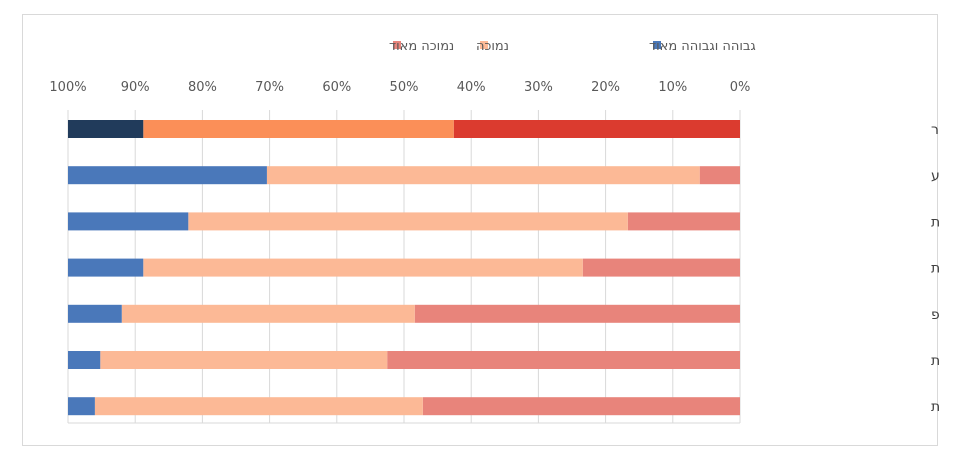 This screenshot has width=962, height=459. I want to click on category-label: סך אוכלוסיית הסקר, so click(935, 130).